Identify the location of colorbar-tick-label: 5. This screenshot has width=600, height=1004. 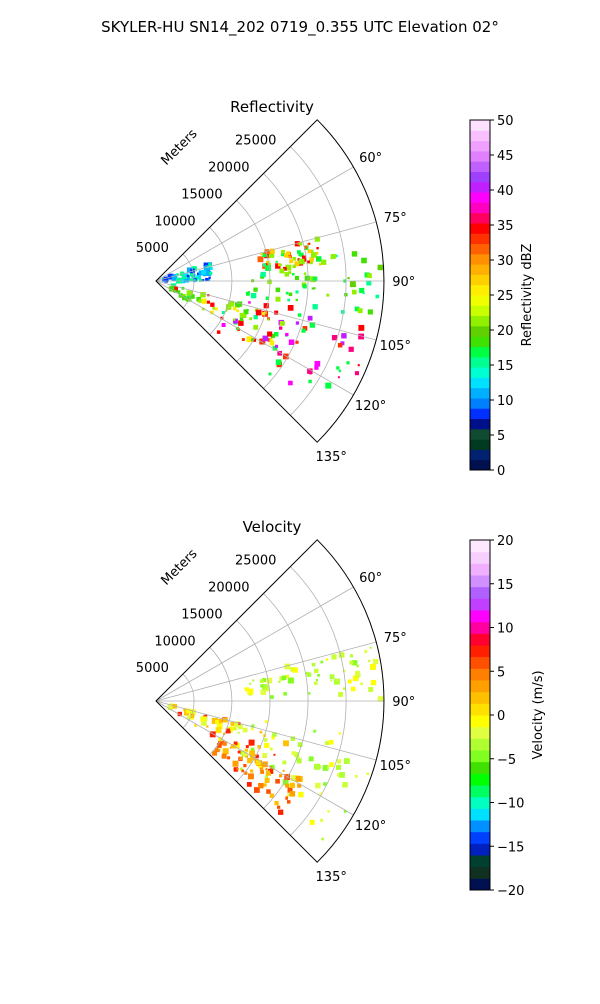
(501, 672).